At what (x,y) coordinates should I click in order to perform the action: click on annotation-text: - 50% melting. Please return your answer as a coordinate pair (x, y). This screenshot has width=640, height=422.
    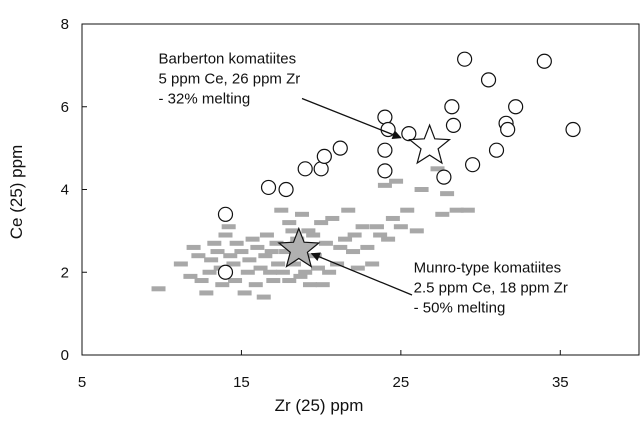
    Looking at the image, I should click on (460, 307).